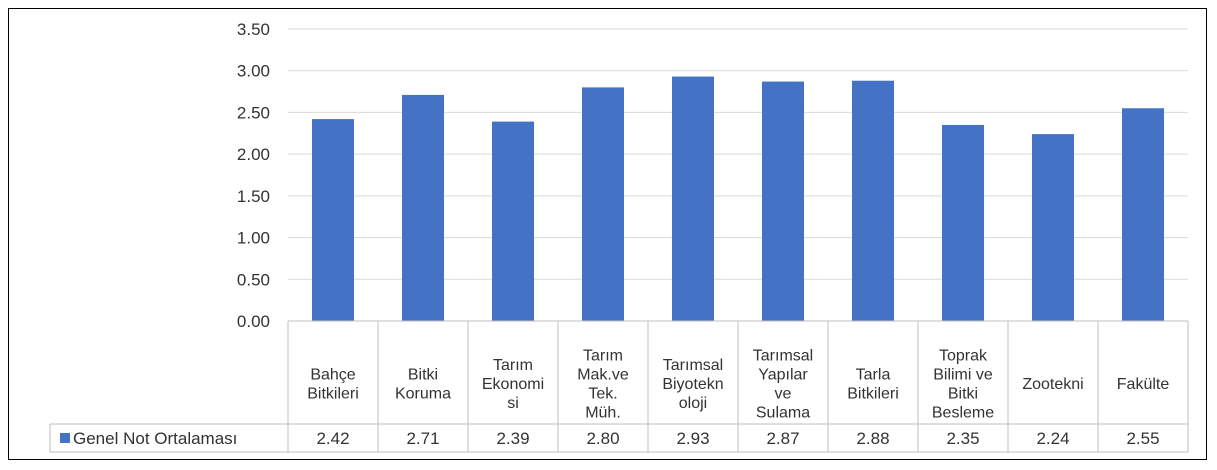 The width and height of the screenshot is (1217, 470). Describe the element at coordinates (332, 438) in the screenshot. I see `data-table-value: 2.42` at that location.